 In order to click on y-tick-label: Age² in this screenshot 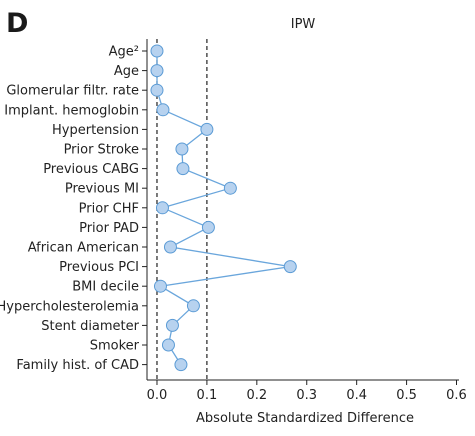, I will do `click(124, 52)`.